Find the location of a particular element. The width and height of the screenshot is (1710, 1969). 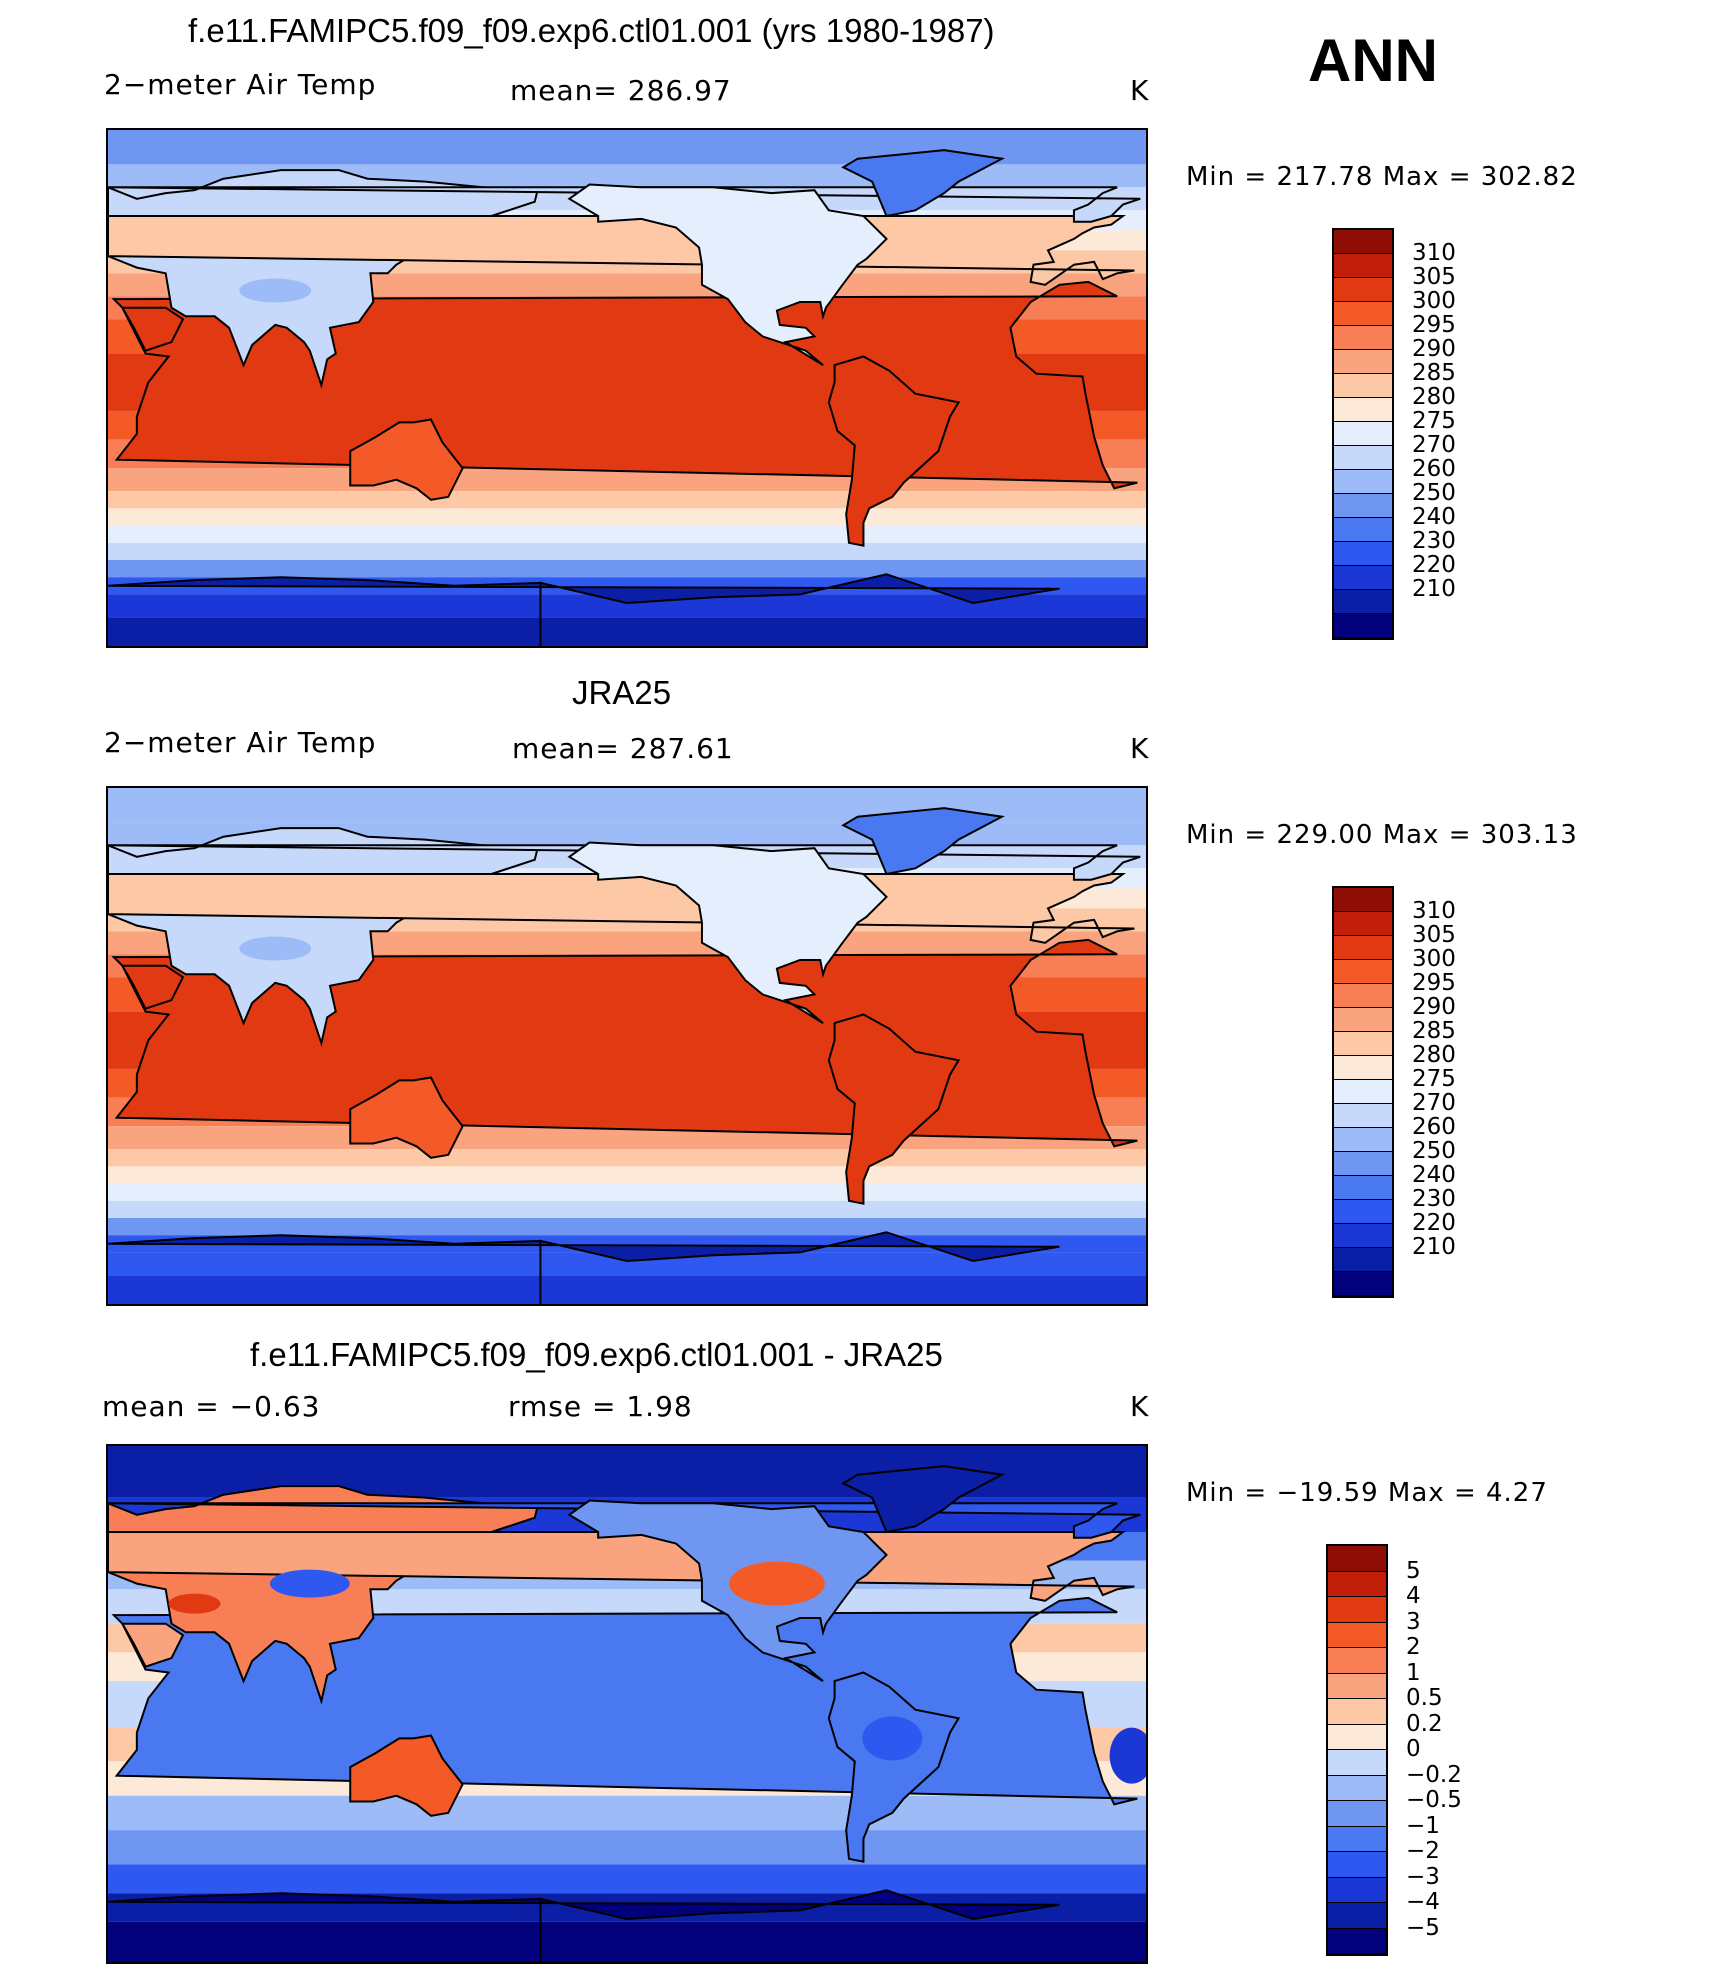

colorbar-level-label: 290 is located at coordinates (1434, 1007).